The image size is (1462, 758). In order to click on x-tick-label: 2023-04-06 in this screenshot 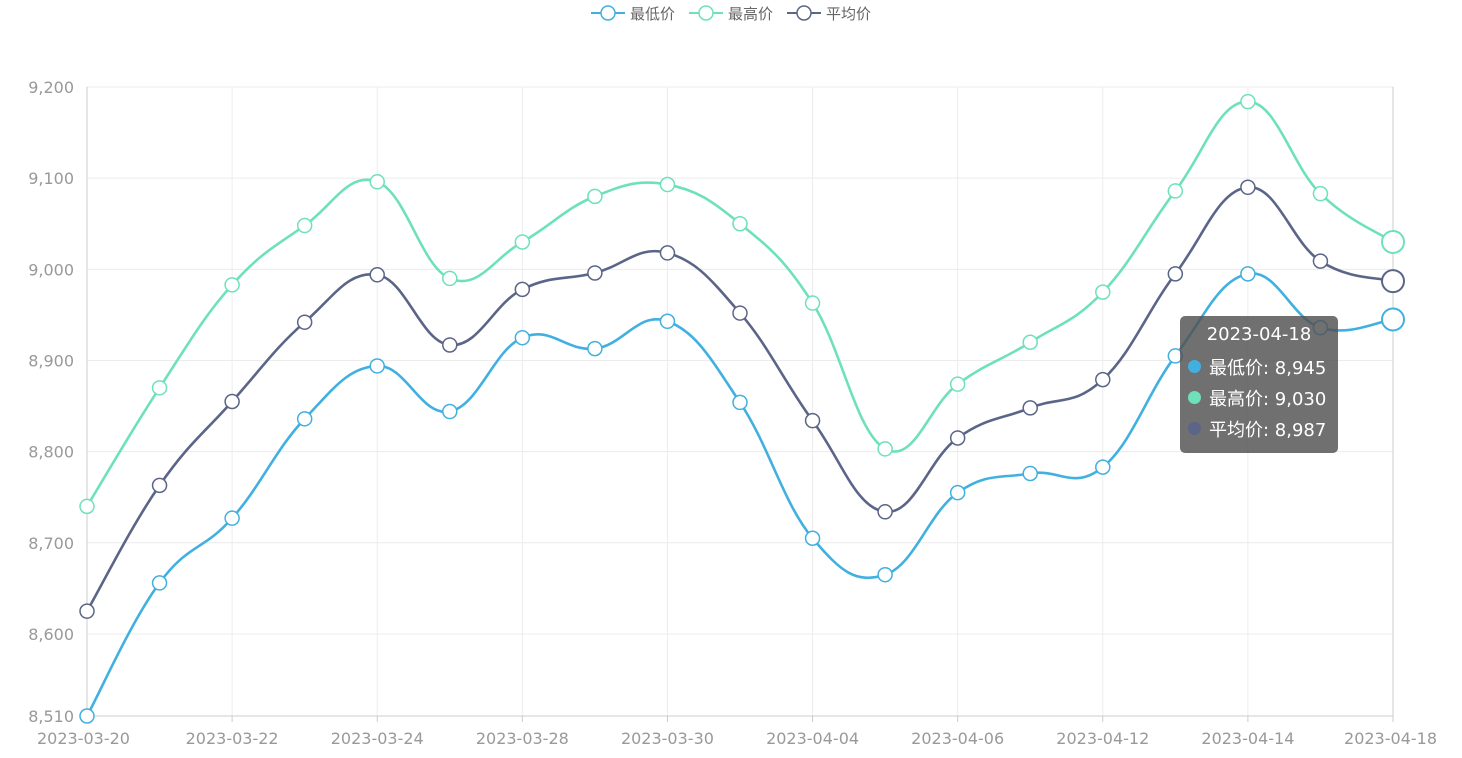, I will do `click(957, 738)`.